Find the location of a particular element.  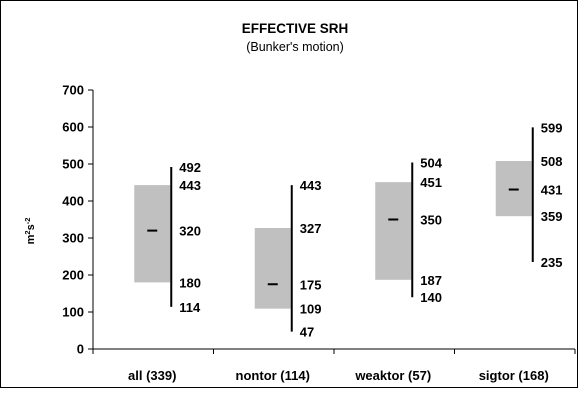

label-whisker-low: 114 is located at coordinates (190, 307).